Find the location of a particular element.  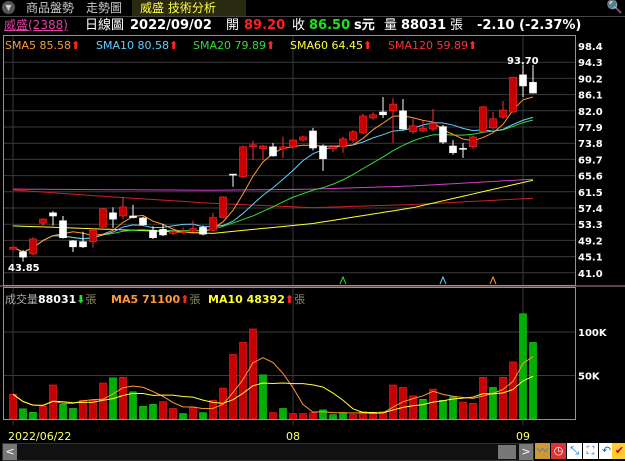

legend-sma20: SMA20 79.89⬆ is located at coordinates (234, 45).